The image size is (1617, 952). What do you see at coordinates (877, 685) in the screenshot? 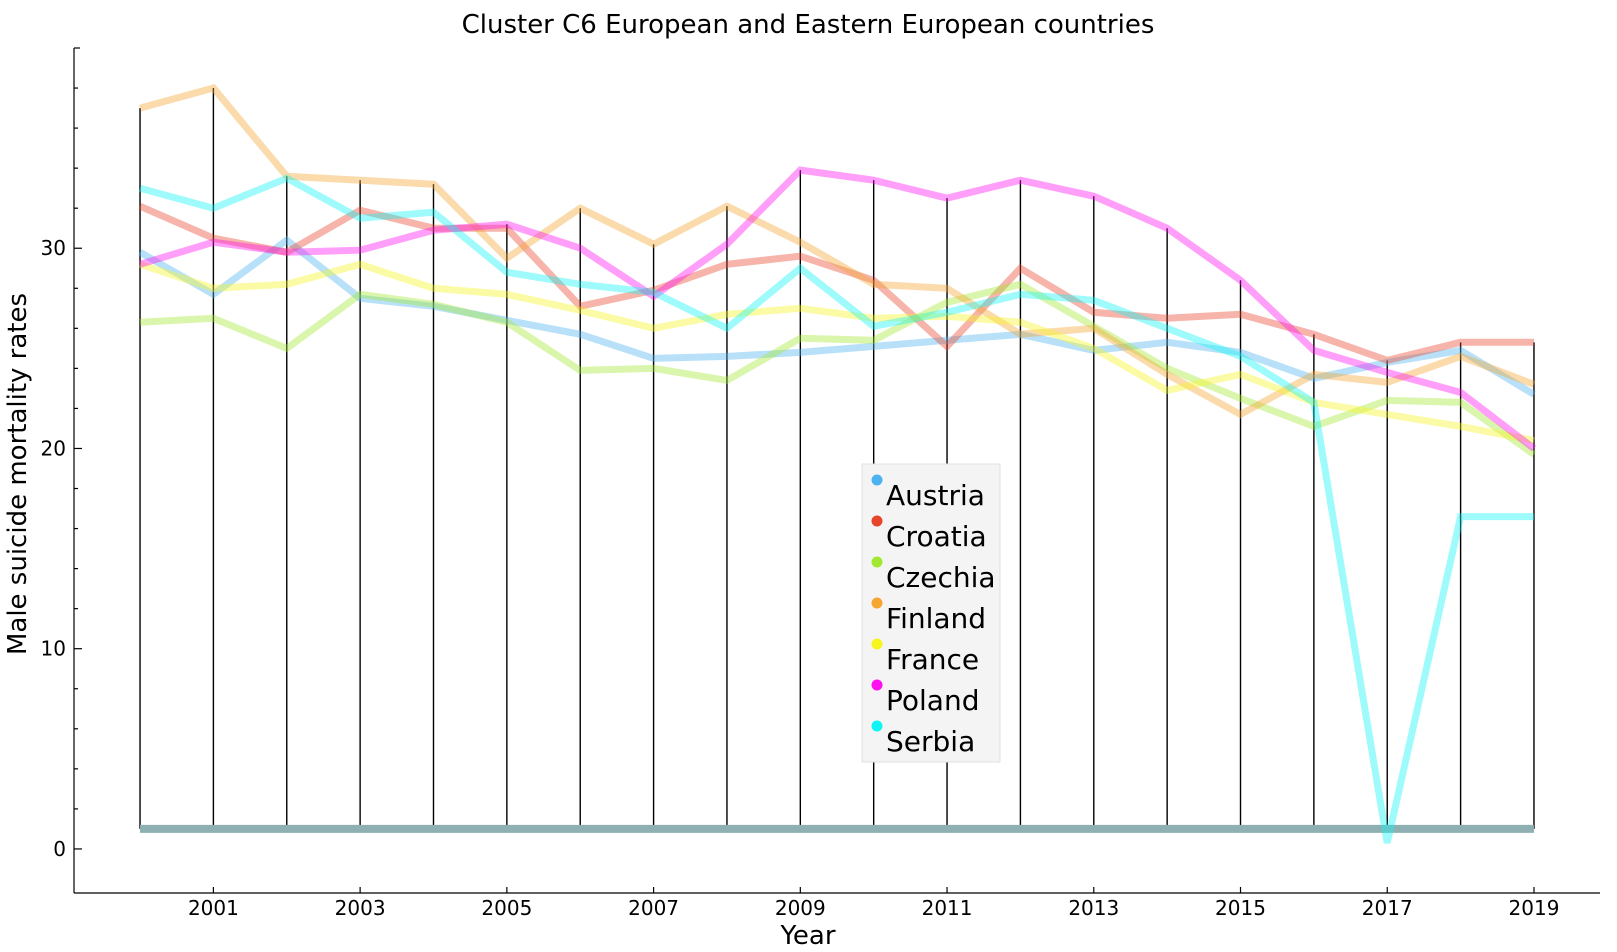
I see `legend-marker-poland` at bounding box center [877, 685].